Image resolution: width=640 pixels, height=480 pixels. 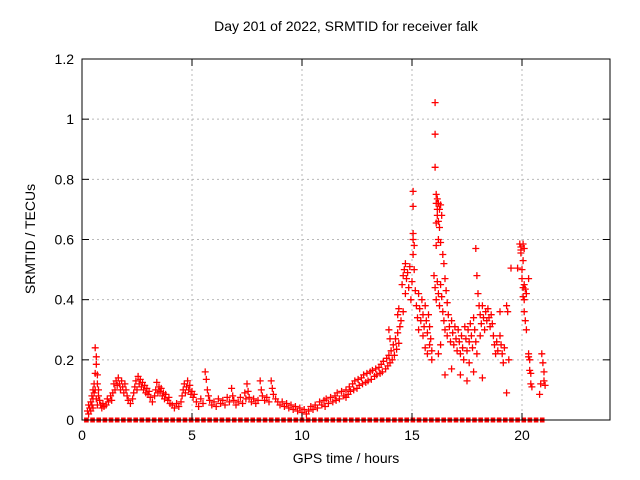 What do you see at coordinates (70, 119) in the screenshot?
I see `y-tick-label: 1` at bounding box center [70, 119].